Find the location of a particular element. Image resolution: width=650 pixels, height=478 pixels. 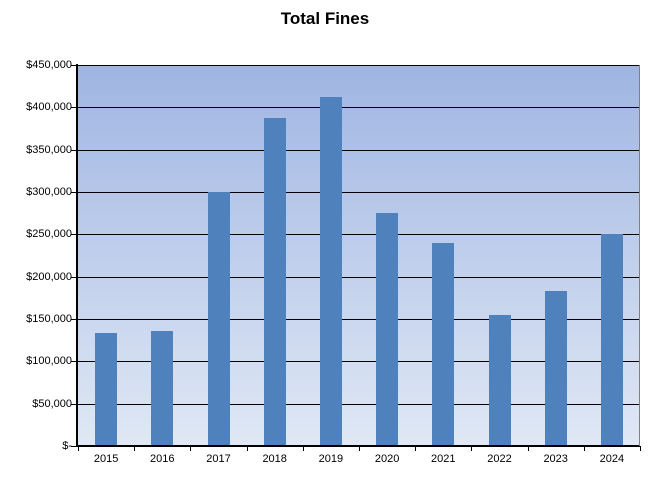

bar-2020 is located at coordinates (387, 329).